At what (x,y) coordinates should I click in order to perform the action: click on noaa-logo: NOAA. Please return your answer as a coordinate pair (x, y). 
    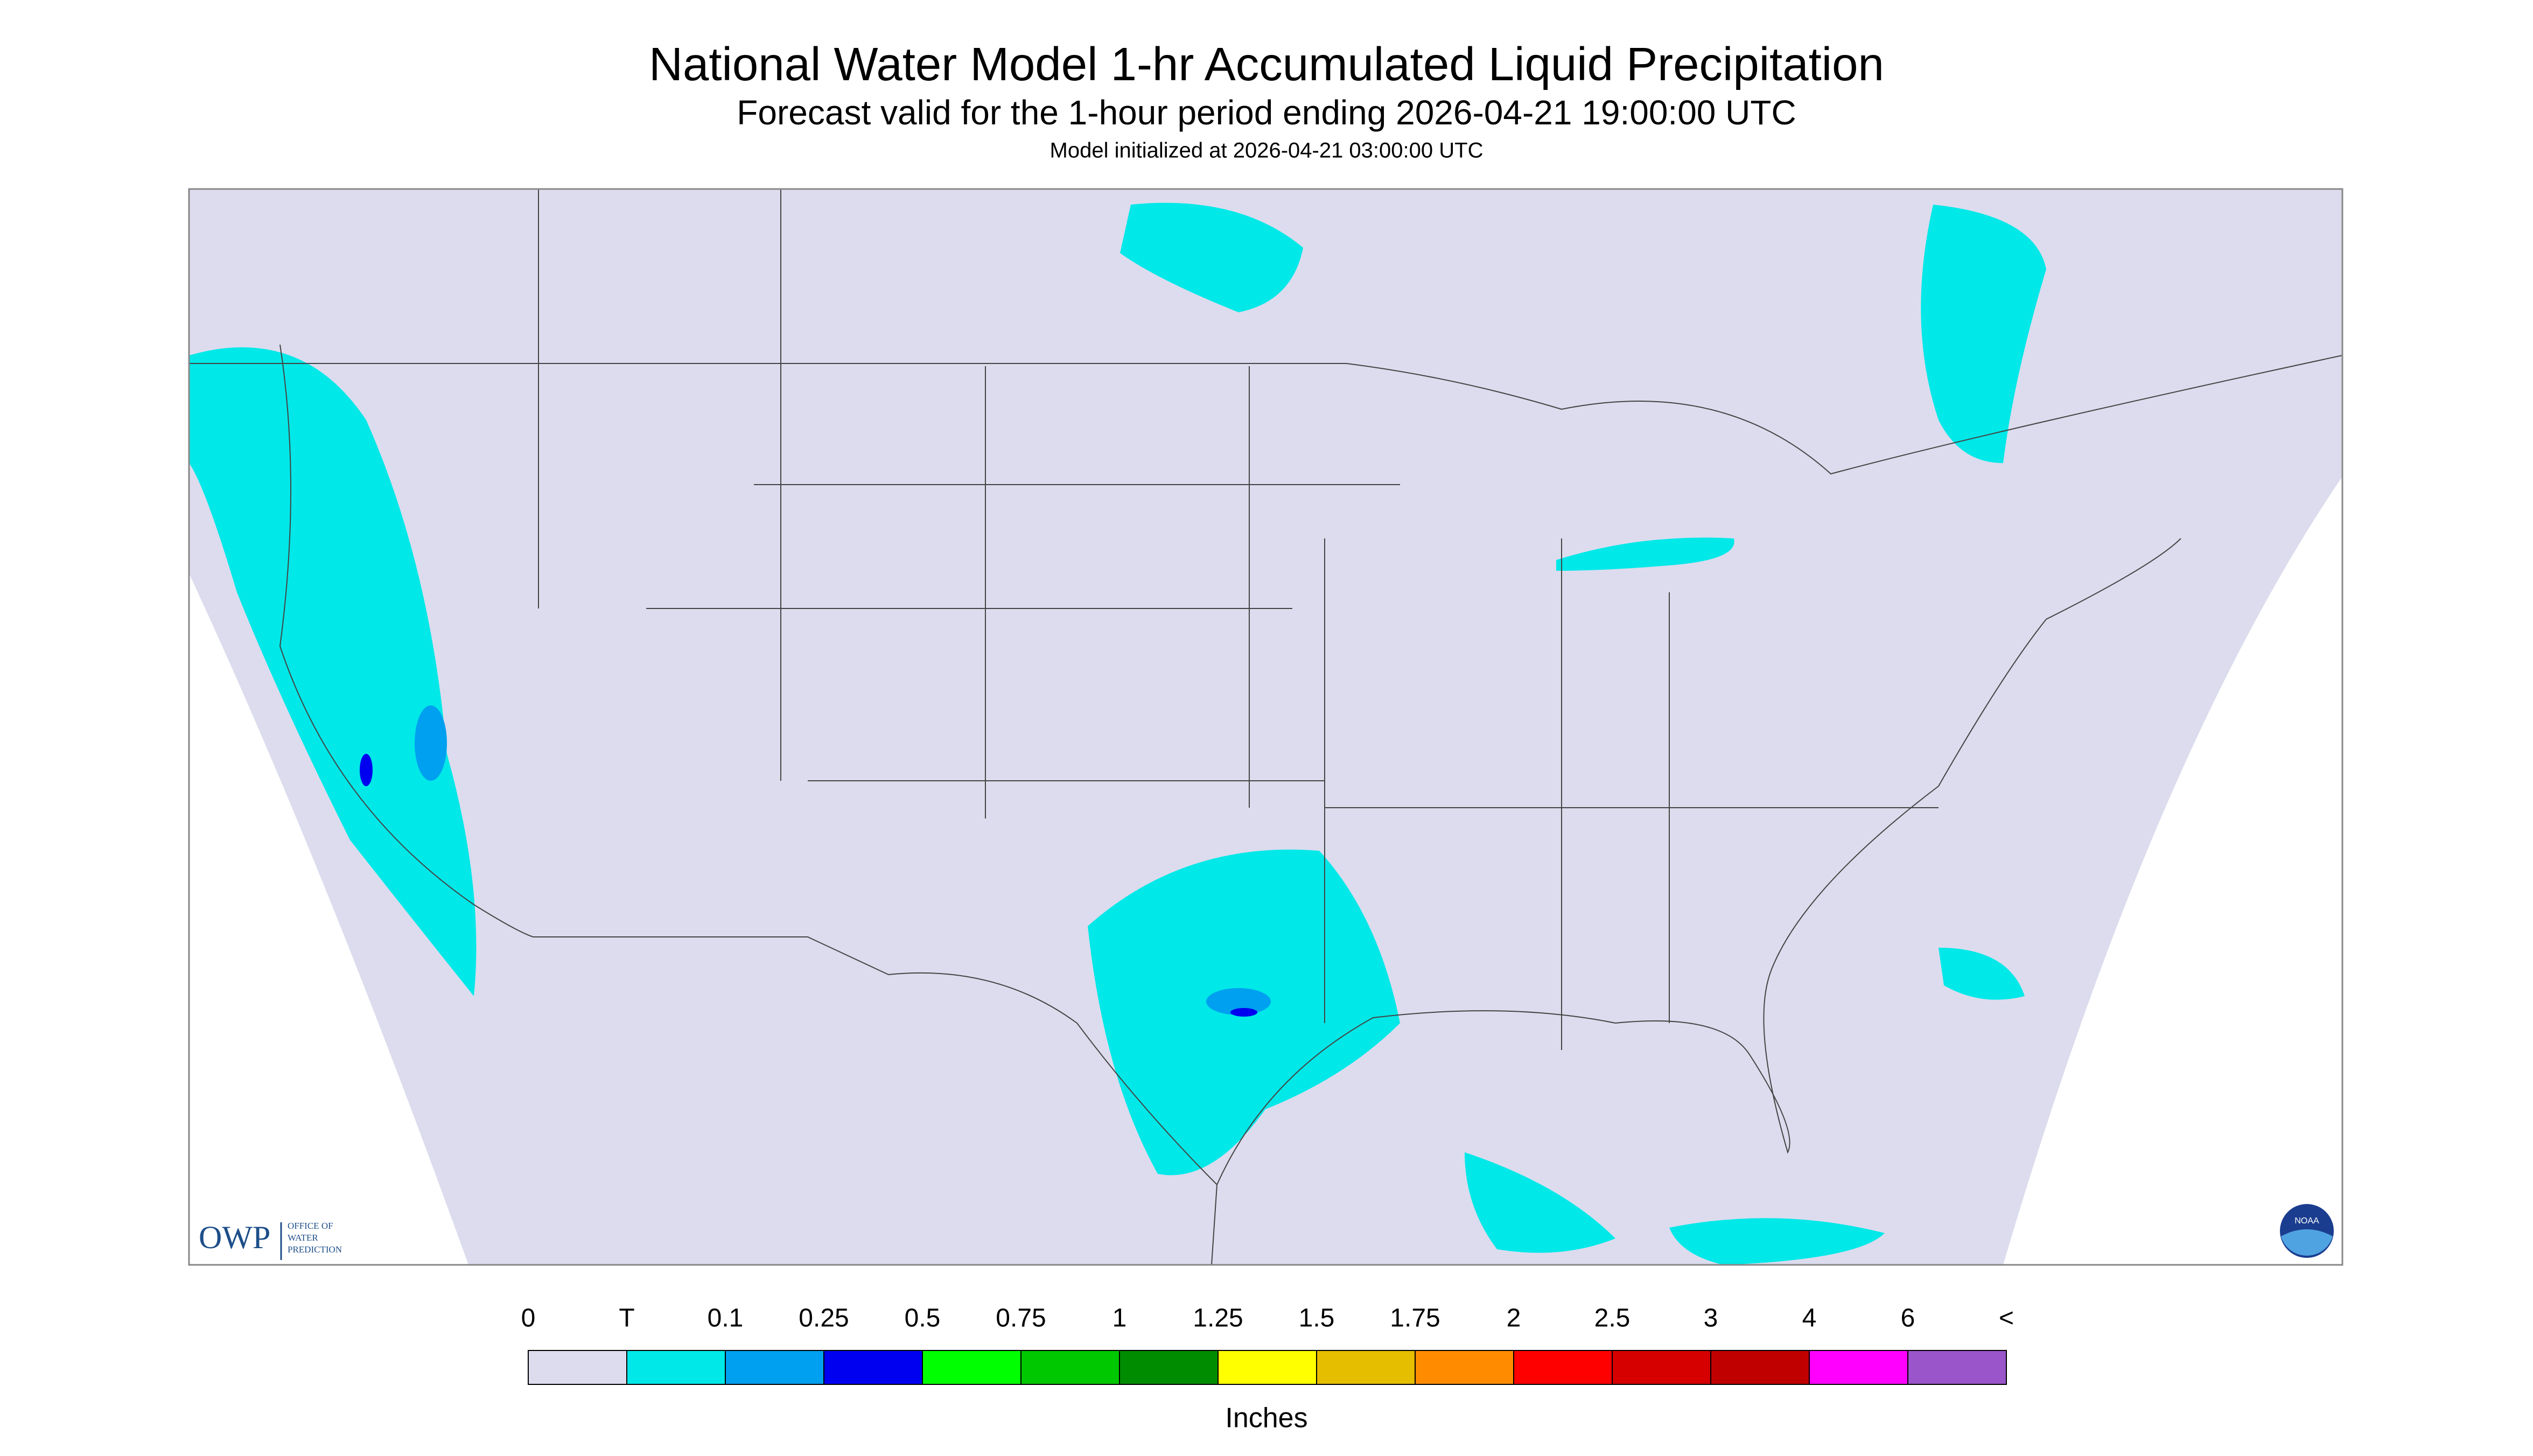
    Looking at the image, I should click on (2307, 1231).